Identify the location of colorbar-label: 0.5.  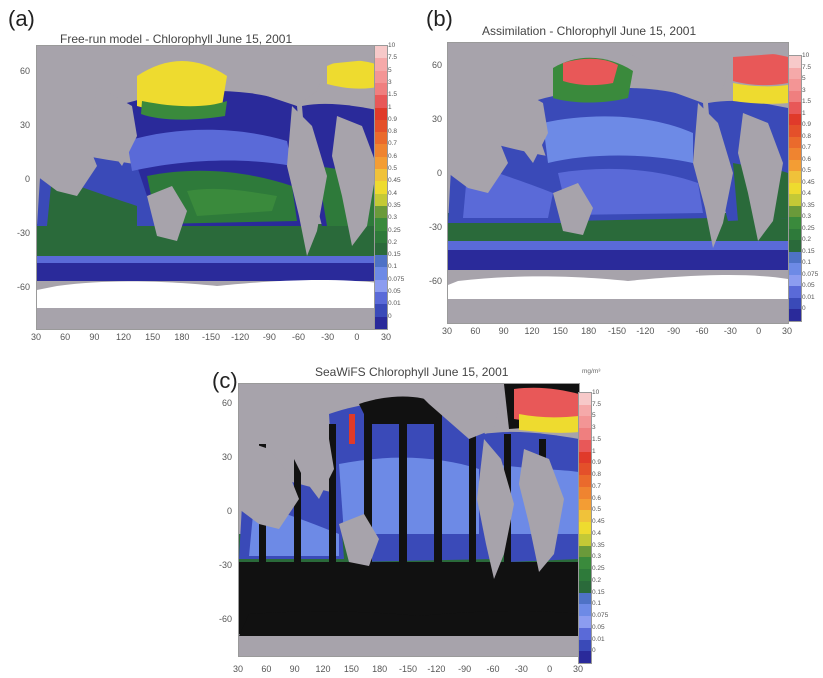
(393, 169).